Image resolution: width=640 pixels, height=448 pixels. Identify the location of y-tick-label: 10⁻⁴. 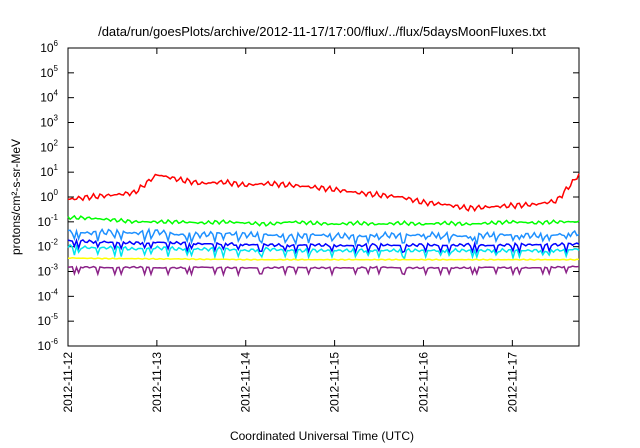
(48, 295).